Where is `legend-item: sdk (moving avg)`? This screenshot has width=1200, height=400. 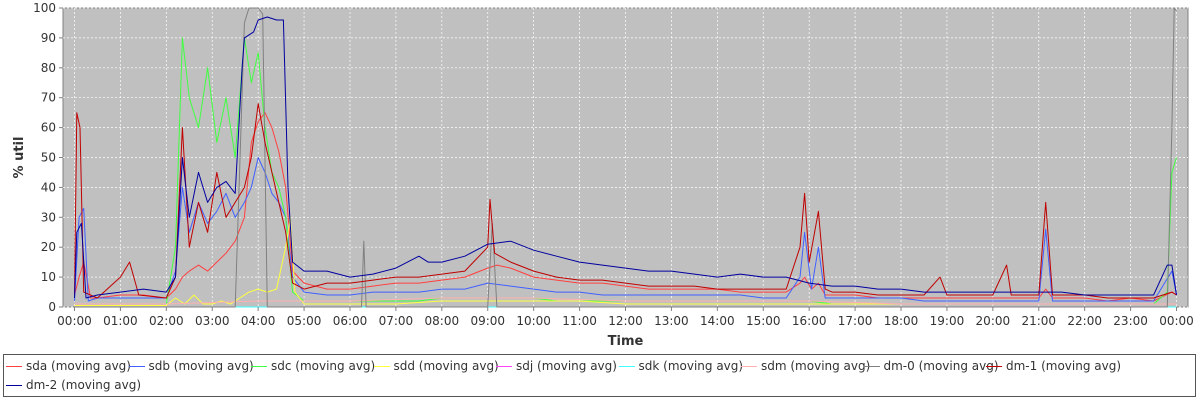
legend-item: sdk (moving avg) is located at coordinates (680, 366).